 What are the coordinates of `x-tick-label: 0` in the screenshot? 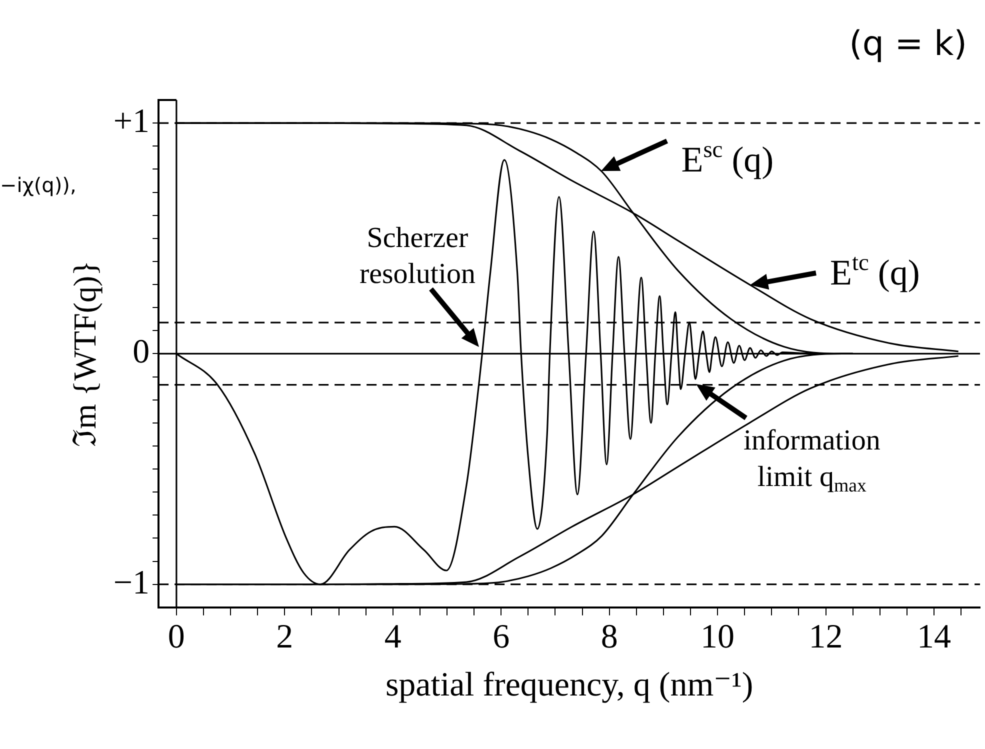 It's located at (176, 637).